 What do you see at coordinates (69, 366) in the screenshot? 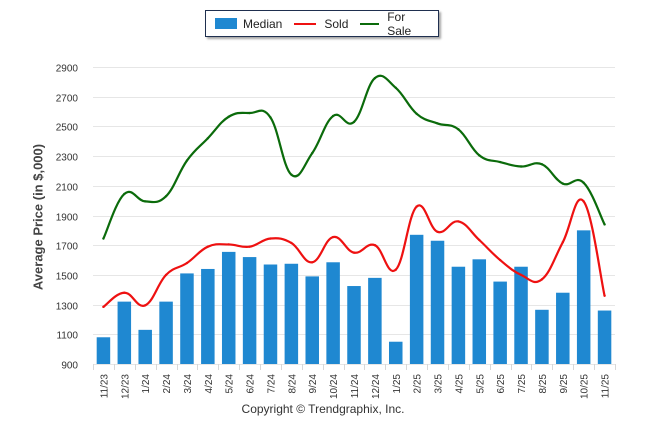
I see `y-tick-label: 900` at bounding box center [69, 366].